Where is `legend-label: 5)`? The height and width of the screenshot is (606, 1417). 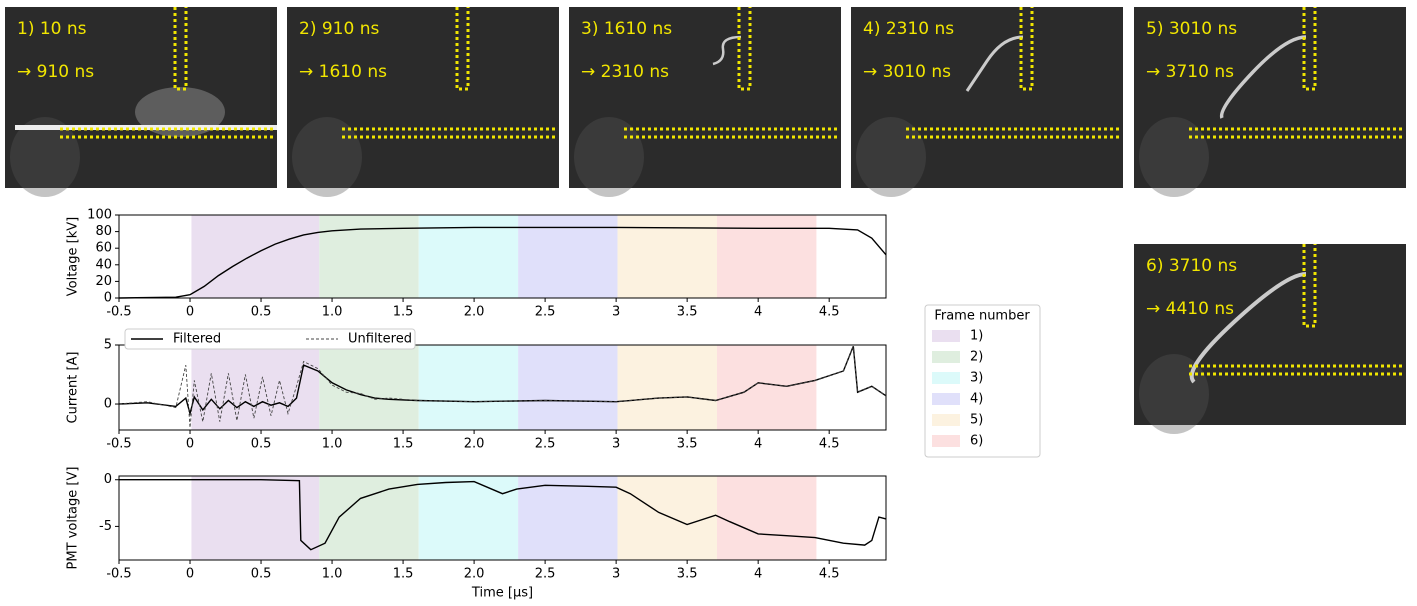 legend-label: 5) is located at coordinates (976, 420).